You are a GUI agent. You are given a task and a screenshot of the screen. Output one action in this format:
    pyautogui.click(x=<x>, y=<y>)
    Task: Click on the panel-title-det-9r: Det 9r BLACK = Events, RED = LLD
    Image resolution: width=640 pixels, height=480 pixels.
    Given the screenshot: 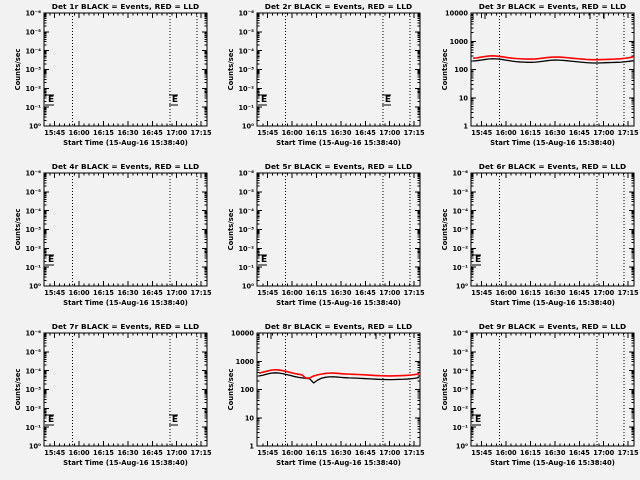 What is the action you would take?
    pyautogui.click(x=552, y=326)
    